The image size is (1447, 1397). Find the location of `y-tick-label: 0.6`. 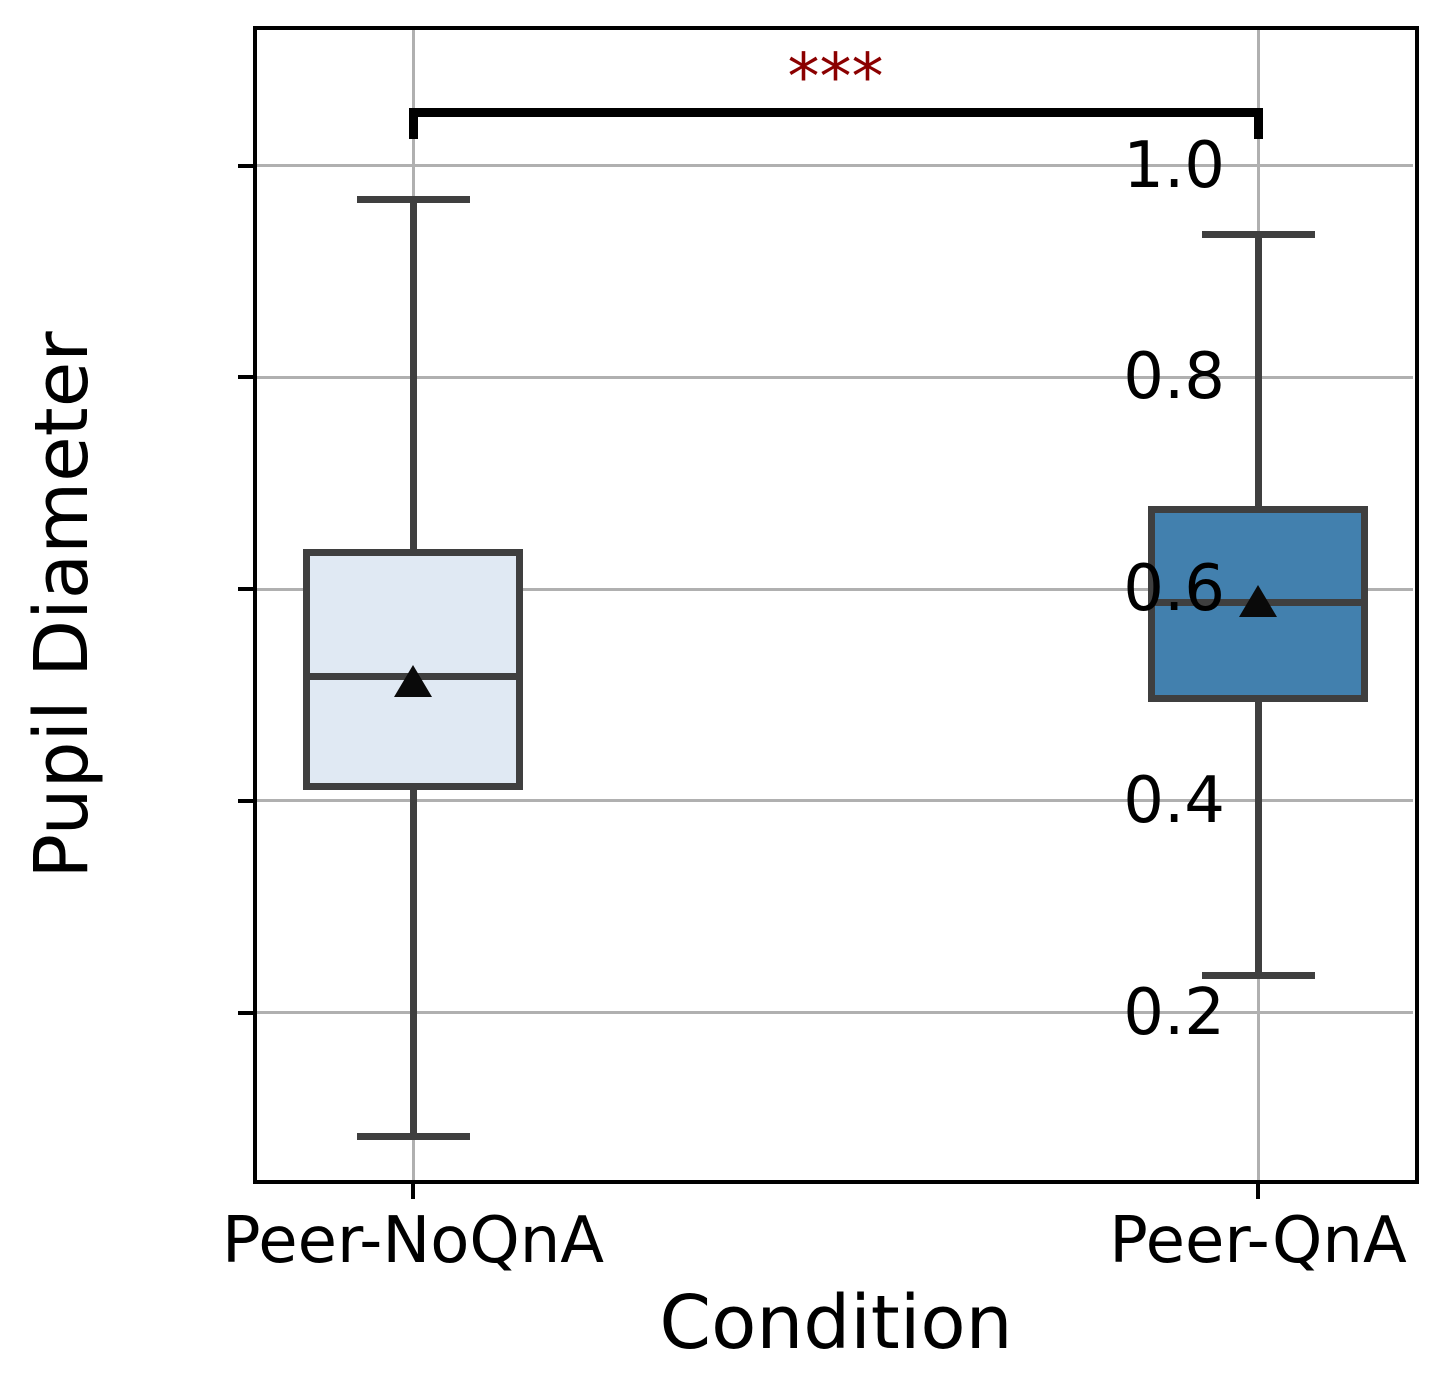

y-tick-label: 0.6 is located at coordinates (1174, 589).